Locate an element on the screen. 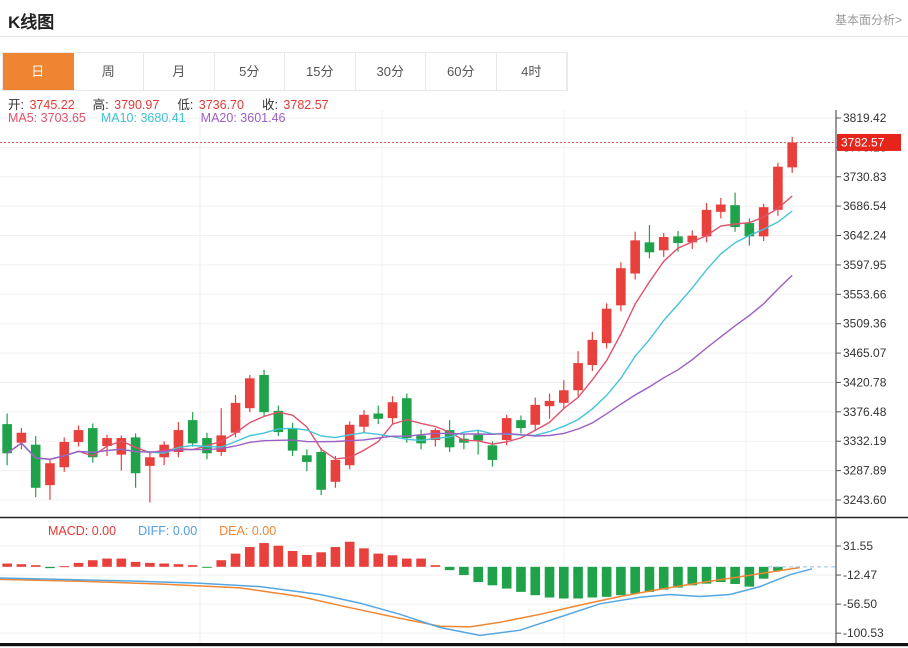  price-tick-12: 3332.19 is located at coordinates (865, 441).